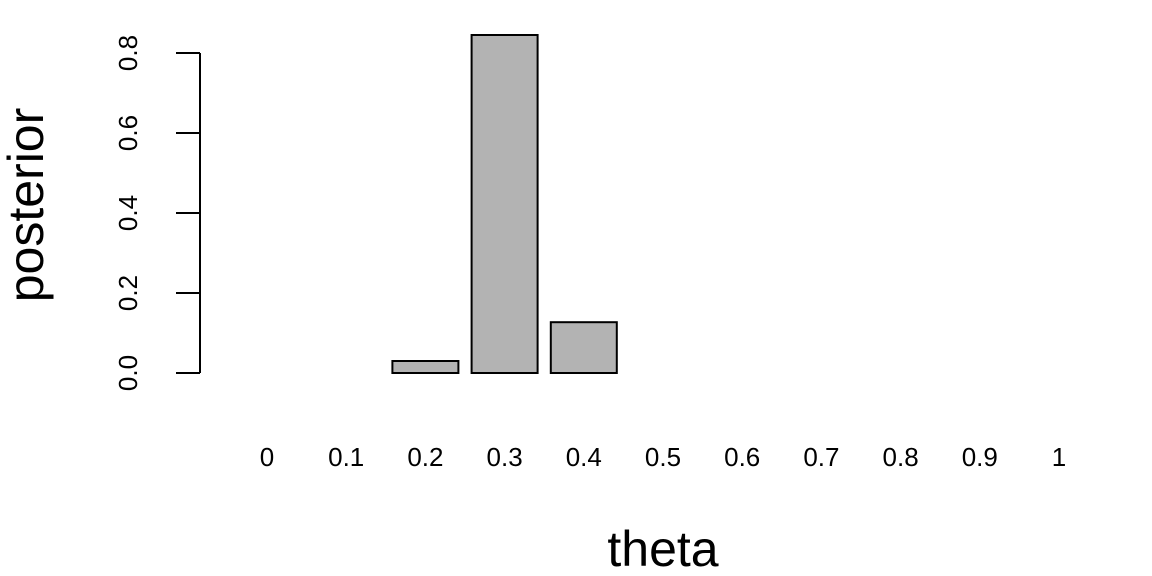 Image resolution: width=1152 pixels, height=576 pixels. Describe the element at coordinates (157, 213) in the screenshot. I see `y-axis: 0.0 0.2 0.4 0.6 0.8` at that location.